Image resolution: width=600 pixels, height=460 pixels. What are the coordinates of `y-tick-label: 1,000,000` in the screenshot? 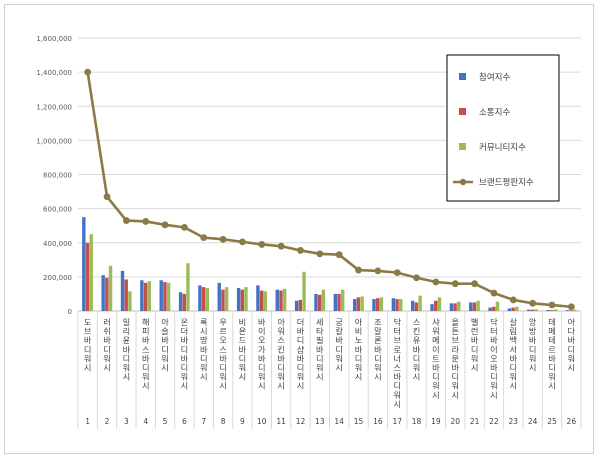 It's located at (54, 141).